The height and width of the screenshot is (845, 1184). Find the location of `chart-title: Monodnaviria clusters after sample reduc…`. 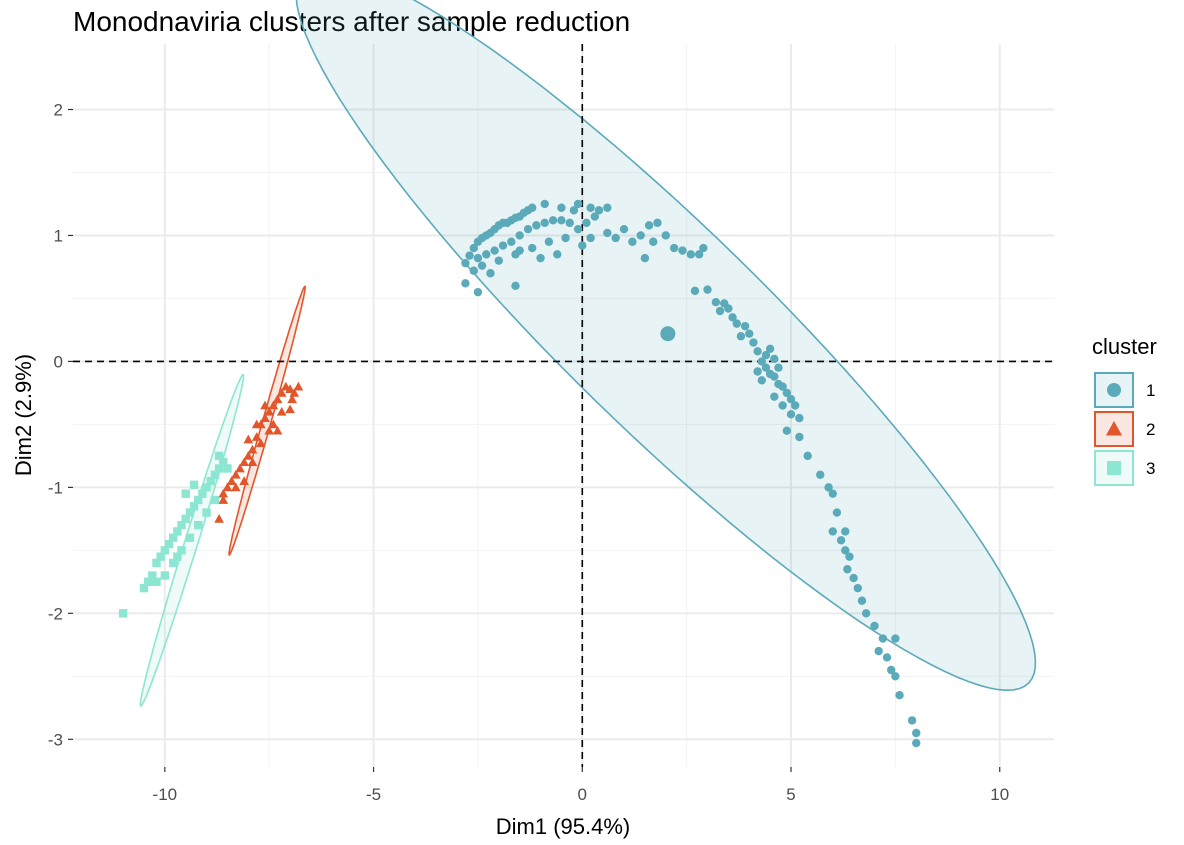

chart-title: Monodnaviria clusters after sample reduc… is located at coordinates (351, 21).